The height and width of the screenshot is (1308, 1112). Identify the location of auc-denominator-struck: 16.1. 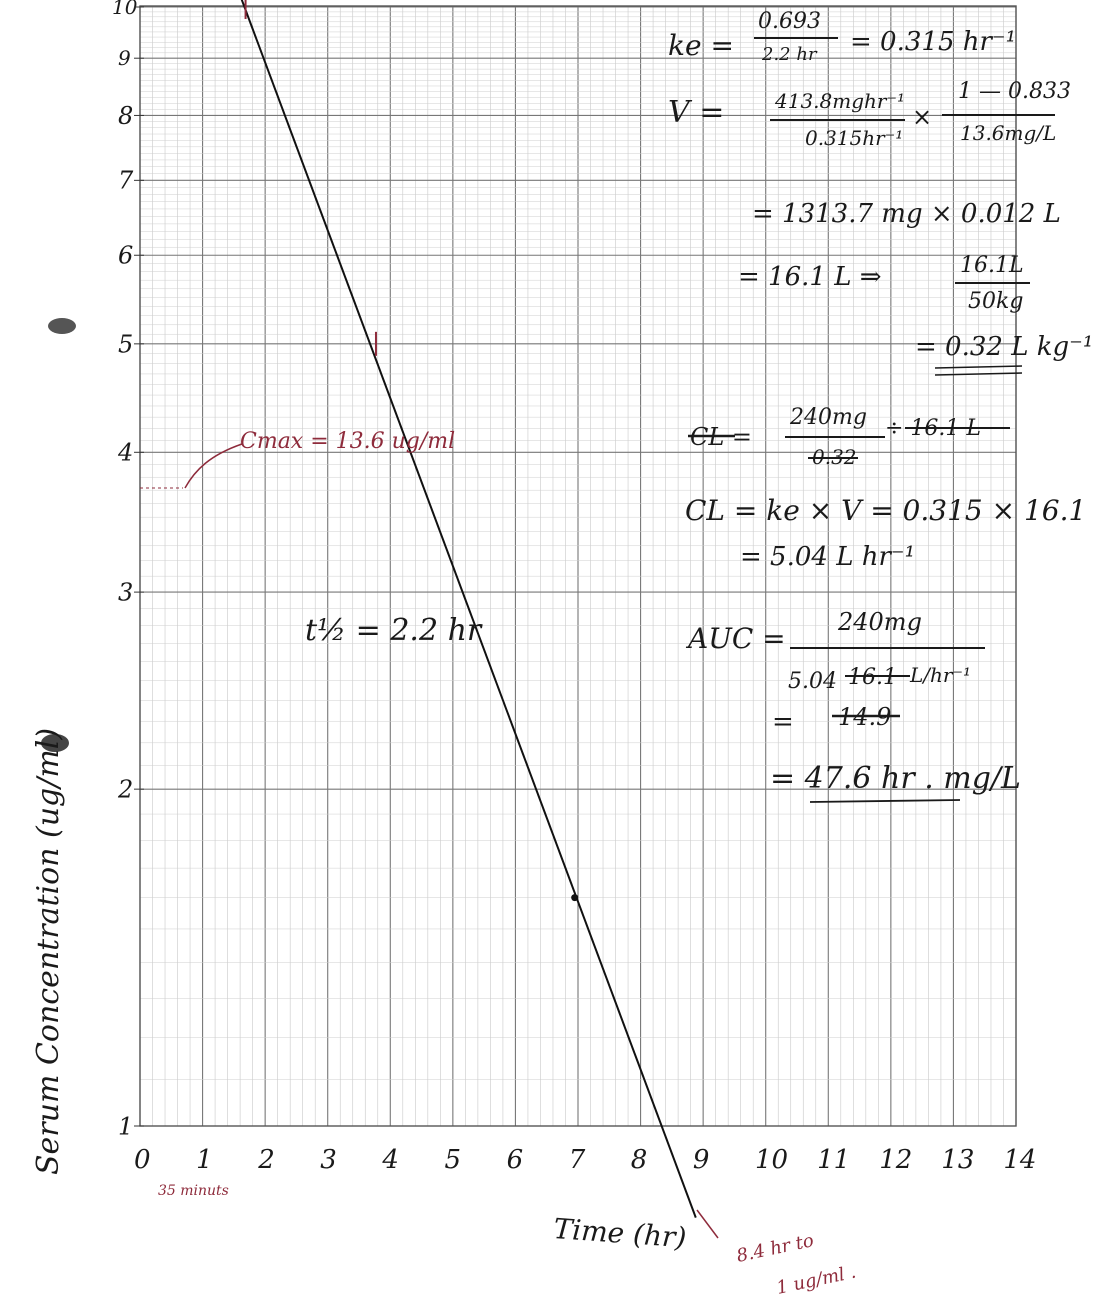
(872, 677).